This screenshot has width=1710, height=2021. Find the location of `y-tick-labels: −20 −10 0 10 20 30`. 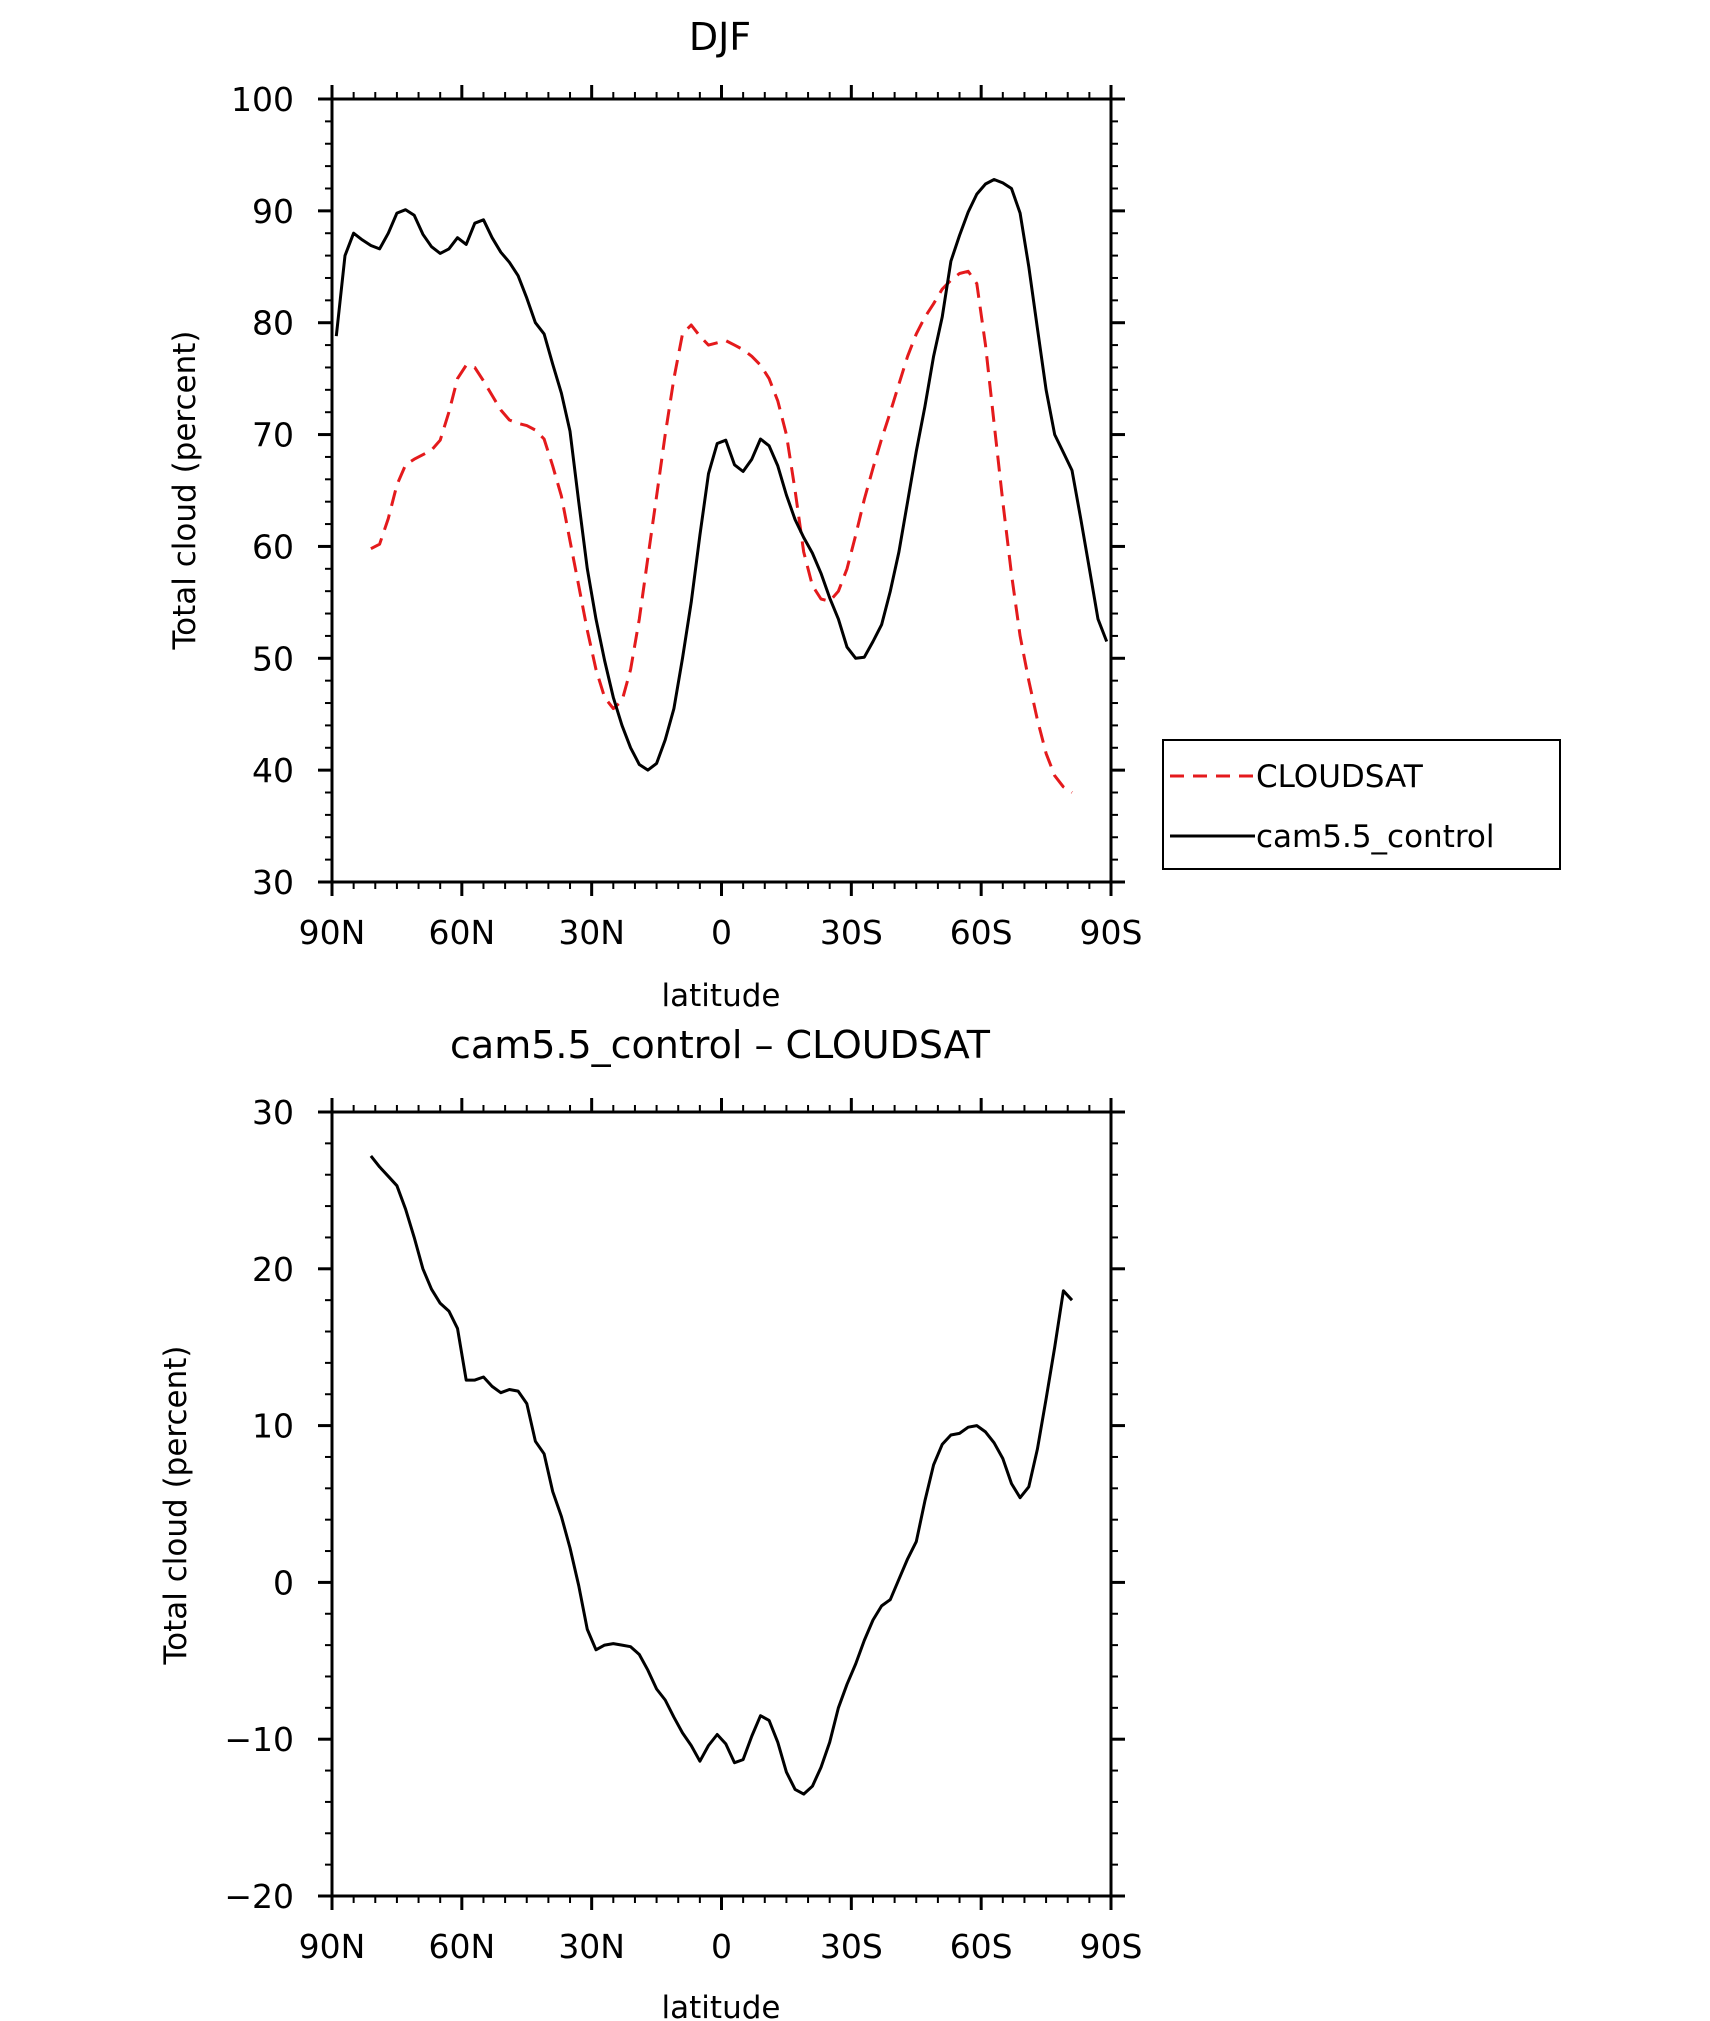

y-tick-labels: −20 −10 0 10 20 30 is located at coordinates (259, 1504).